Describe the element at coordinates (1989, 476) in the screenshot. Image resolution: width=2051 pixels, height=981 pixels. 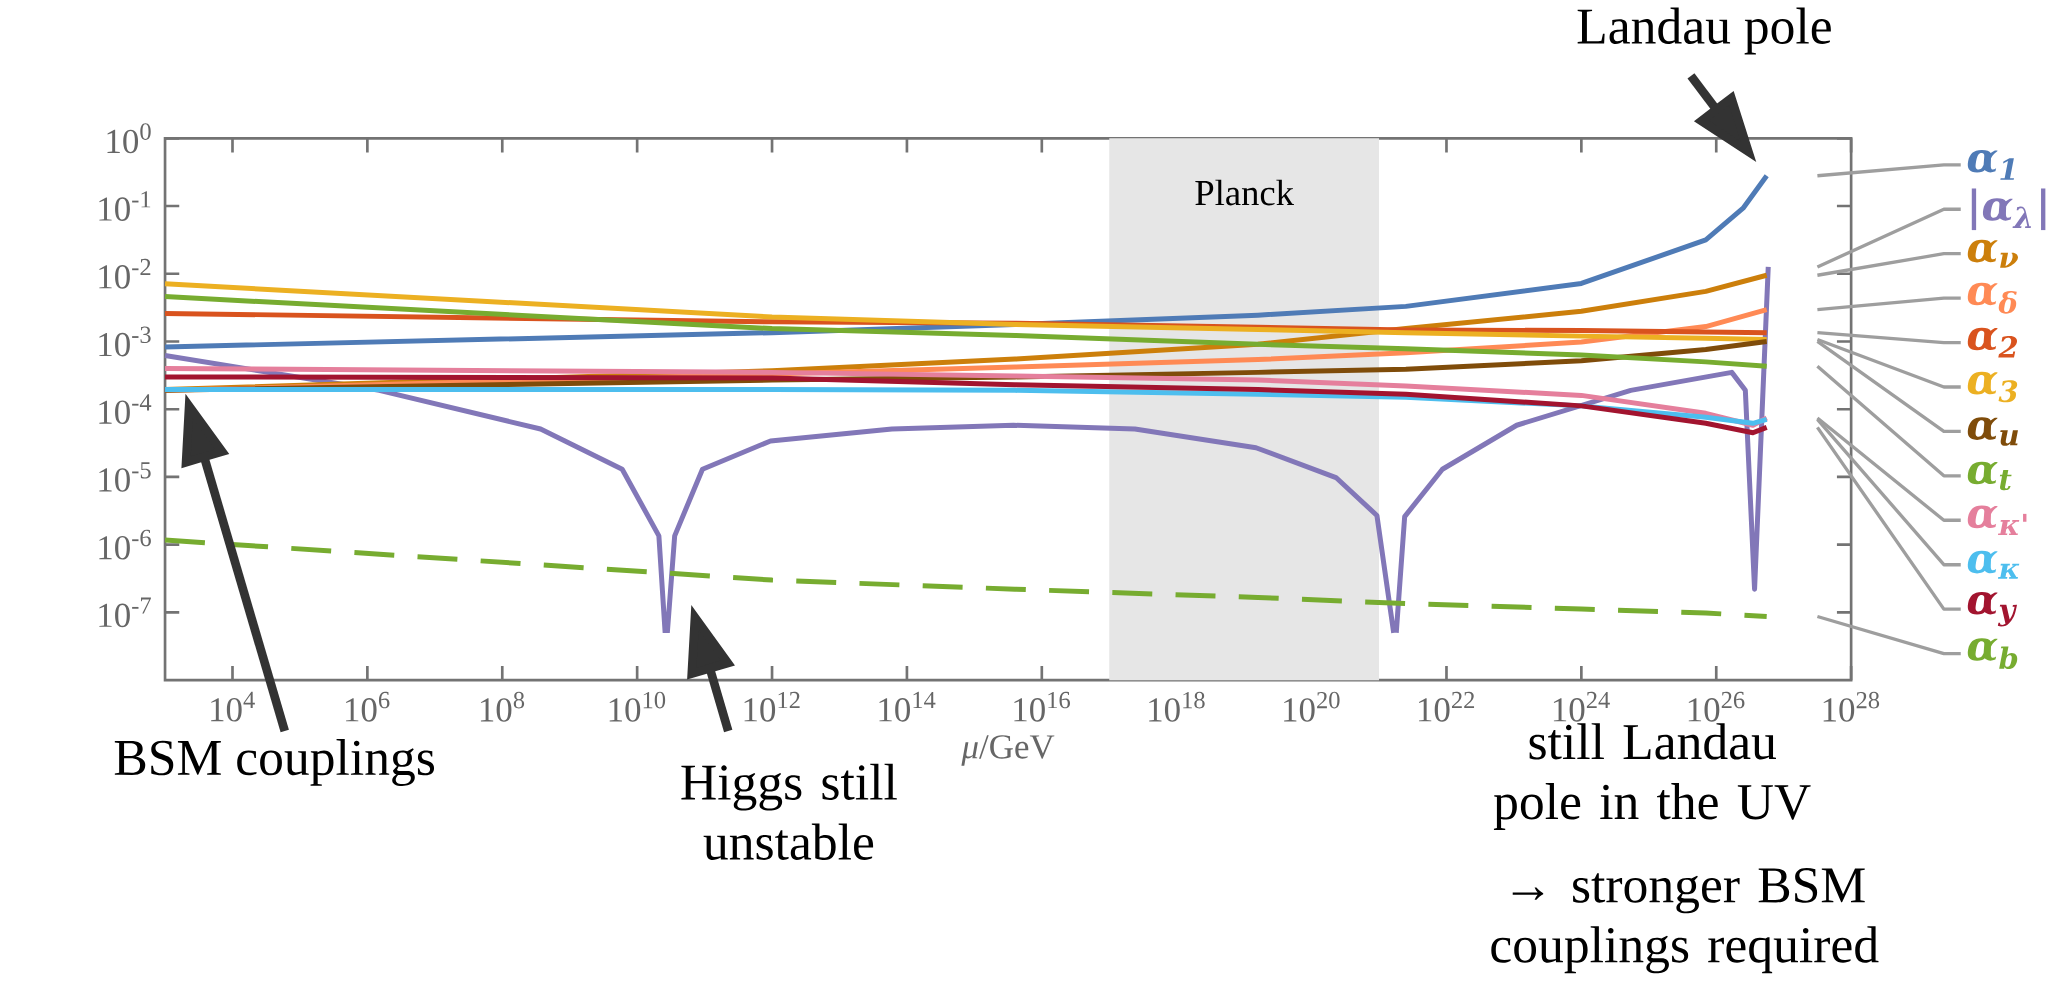
I see `text: α$_{t}$` at that location.